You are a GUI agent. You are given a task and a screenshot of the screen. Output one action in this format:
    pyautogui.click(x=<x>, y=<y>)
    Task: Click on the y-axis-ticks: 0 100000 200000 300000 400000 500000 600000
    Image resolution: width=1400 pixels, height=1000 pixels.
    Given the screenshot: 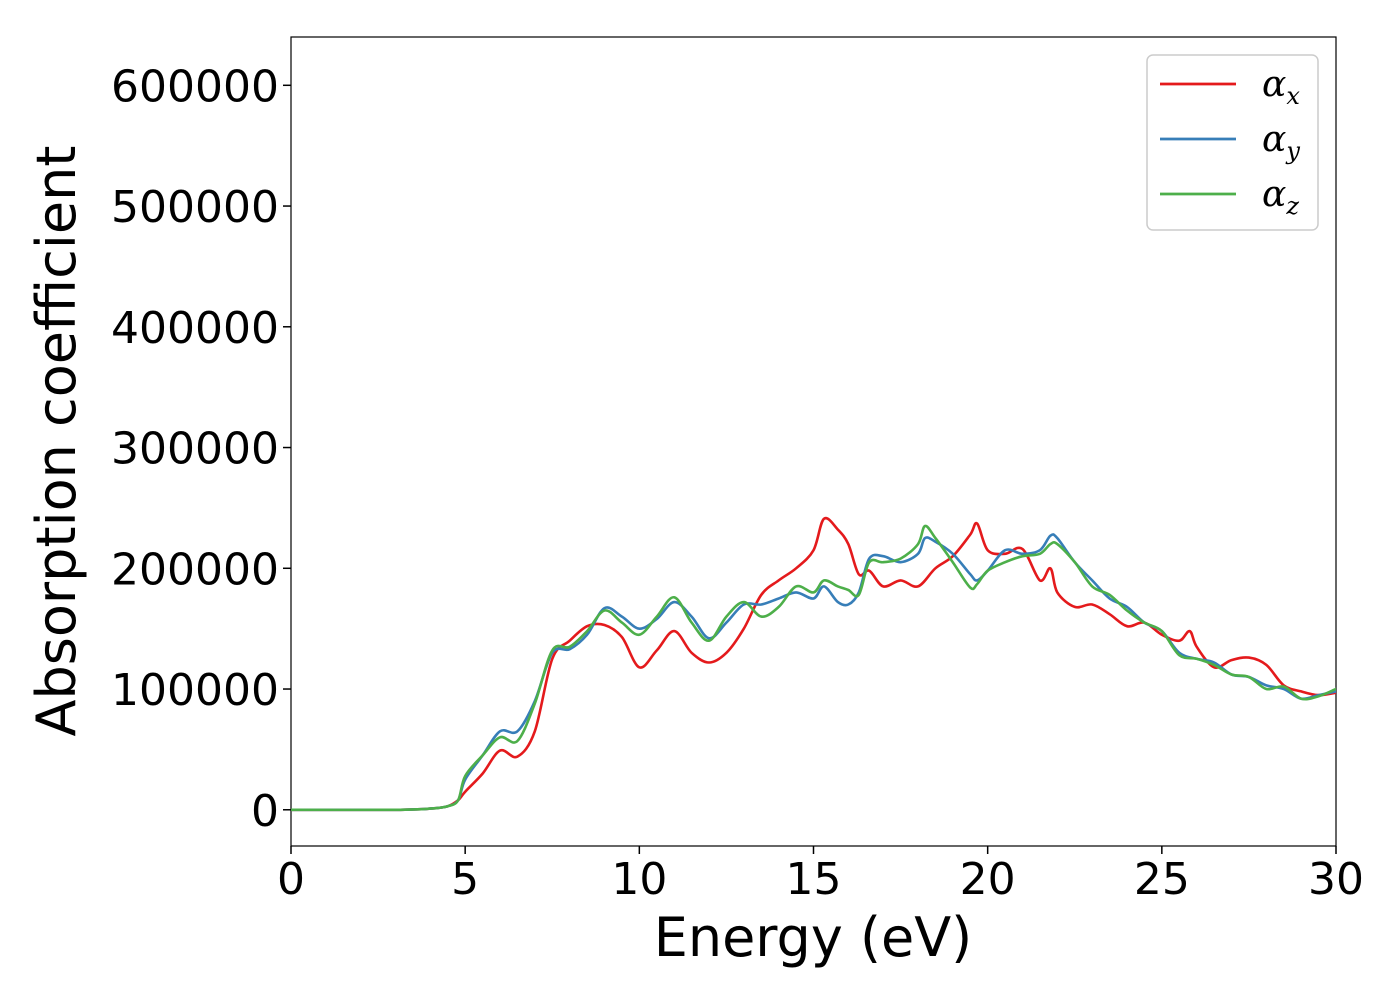 What is the action you would take?
    pyautogui.click(x=201, y=449)
    